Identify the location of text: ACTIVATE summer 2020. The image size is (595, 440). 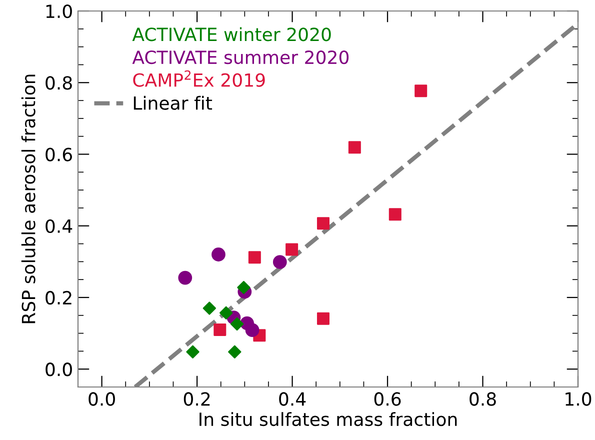
(240, 57).